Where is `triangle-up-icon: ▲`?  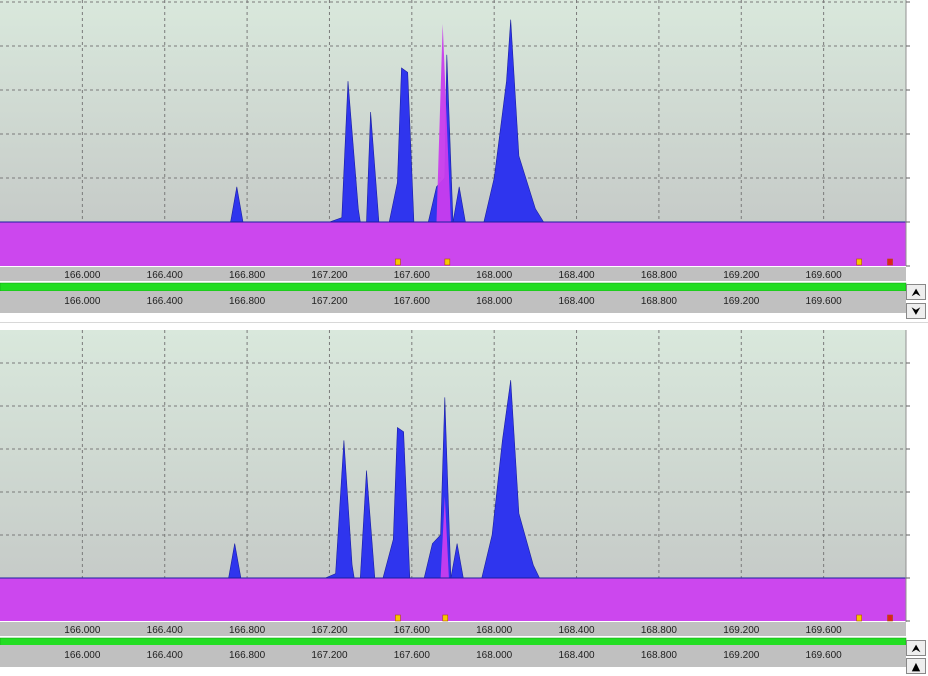
triangle-up-icon: ▲ is located at coordinates (916, 666).